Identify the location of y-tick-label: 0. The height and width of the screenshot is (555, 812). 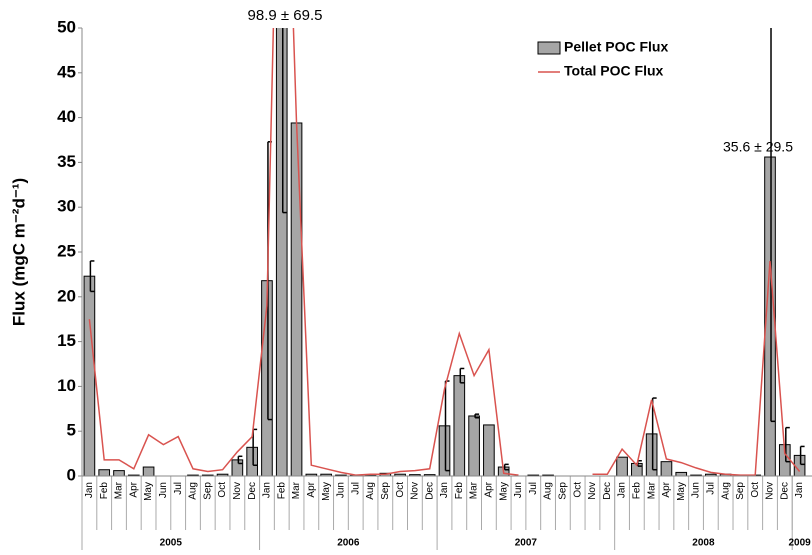
(71, 474).